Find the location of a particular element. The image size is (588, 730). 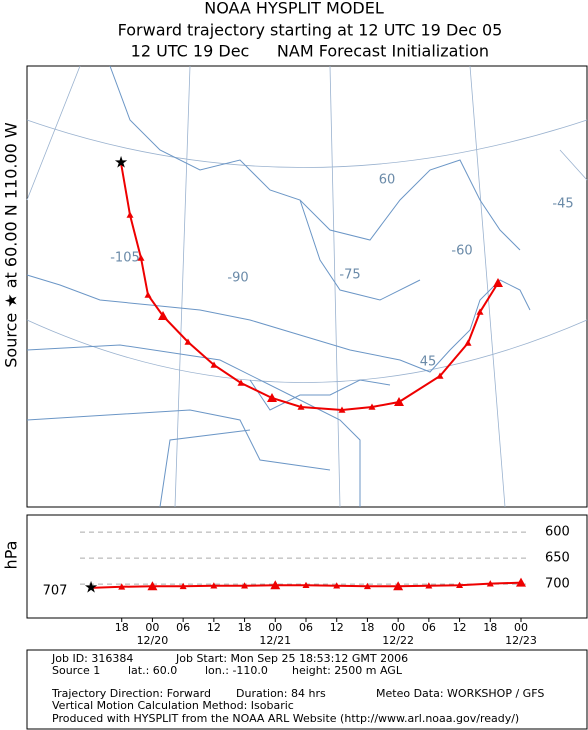

map-label: -60 is located at coordinates (461, 251).